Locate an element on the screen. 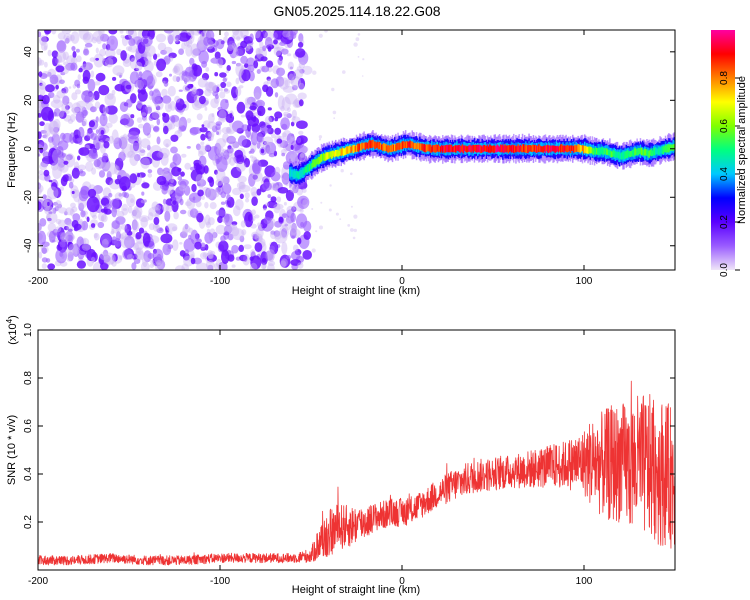  y-tick-label: 0 is located at coordinates (28, 149).